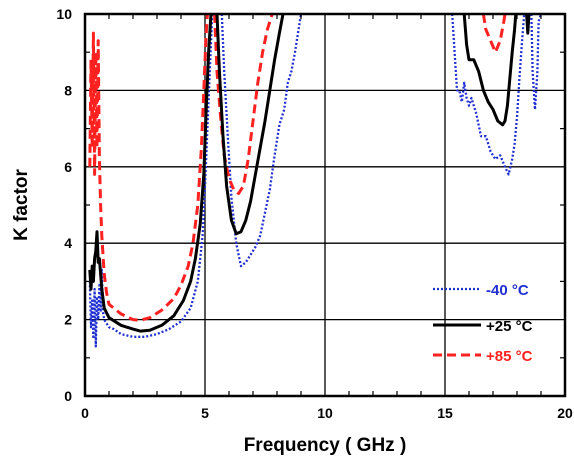  What do you see at coordinates (325, 445) in the screenshot?
I see `x-axis-label: Frequency ( GHz )` at bounding box center [325, 445].